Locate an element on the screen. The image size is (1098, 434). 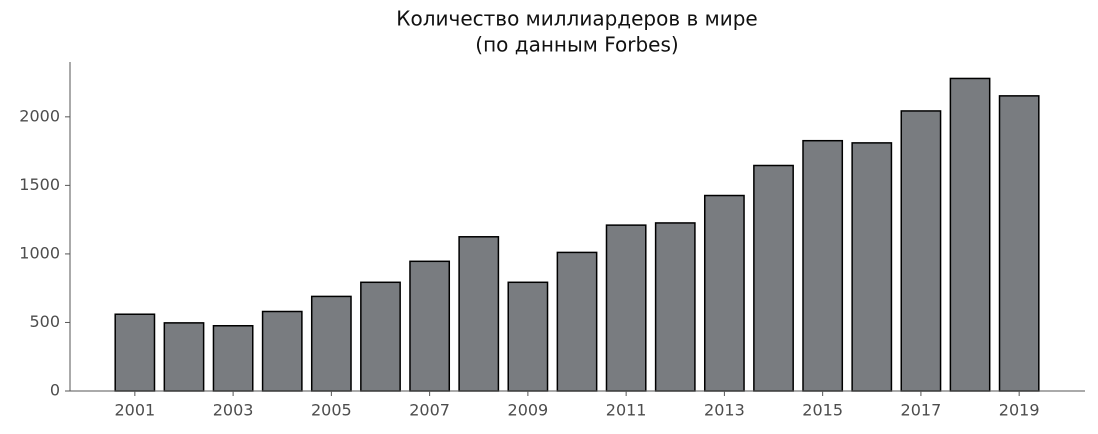
x-tick-label: 2007 is located at coordinates (429, 410).